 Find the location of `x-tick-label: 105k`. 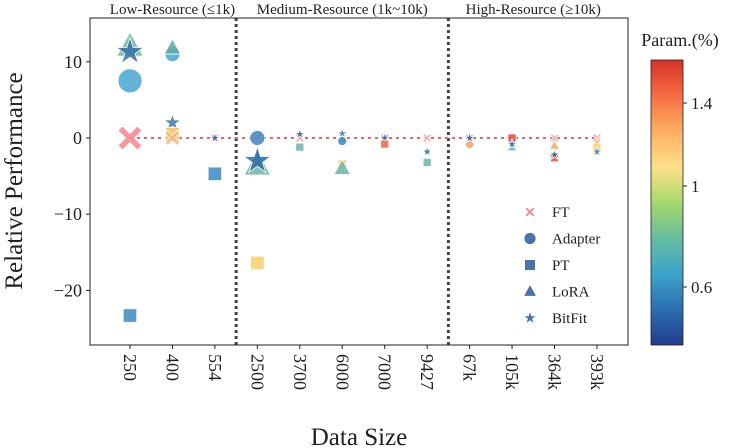

x-tick-label: 105k is located at coordinates (512, 372).